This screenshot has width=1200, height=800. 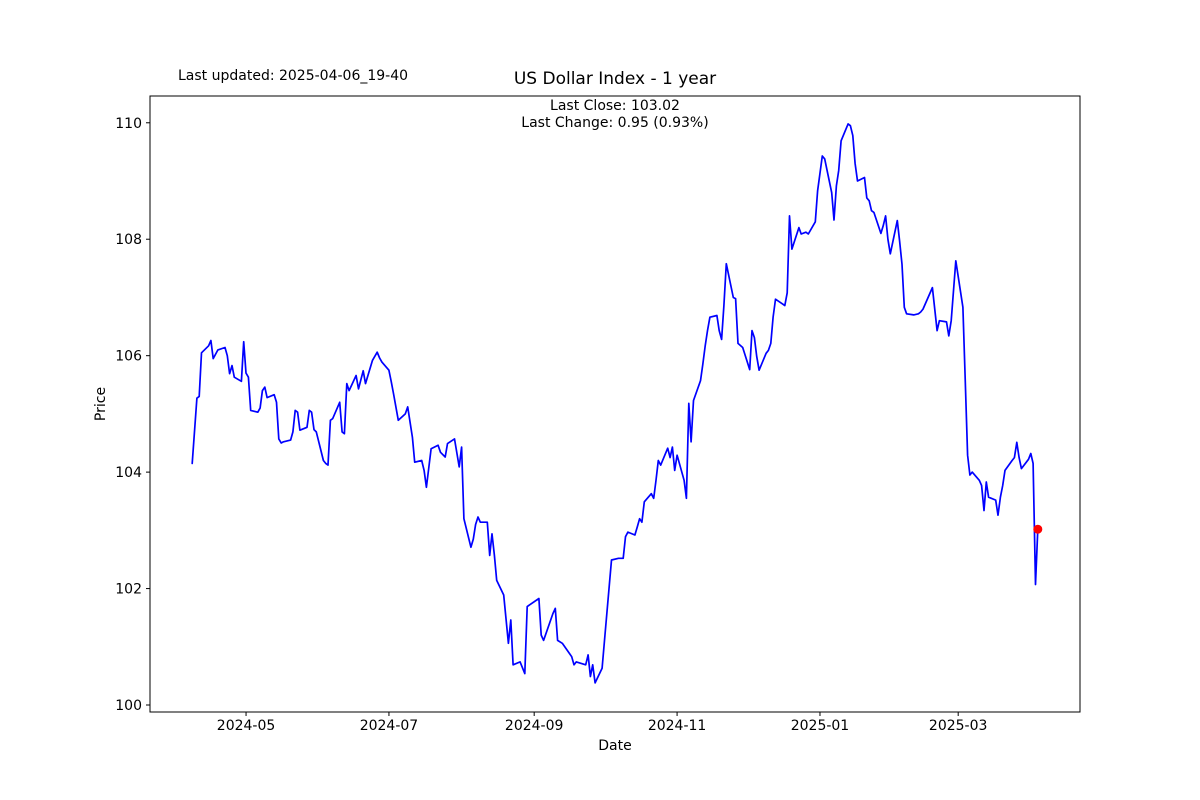 I want to click on y-tick-label: 108, so click(x=128, y=240).